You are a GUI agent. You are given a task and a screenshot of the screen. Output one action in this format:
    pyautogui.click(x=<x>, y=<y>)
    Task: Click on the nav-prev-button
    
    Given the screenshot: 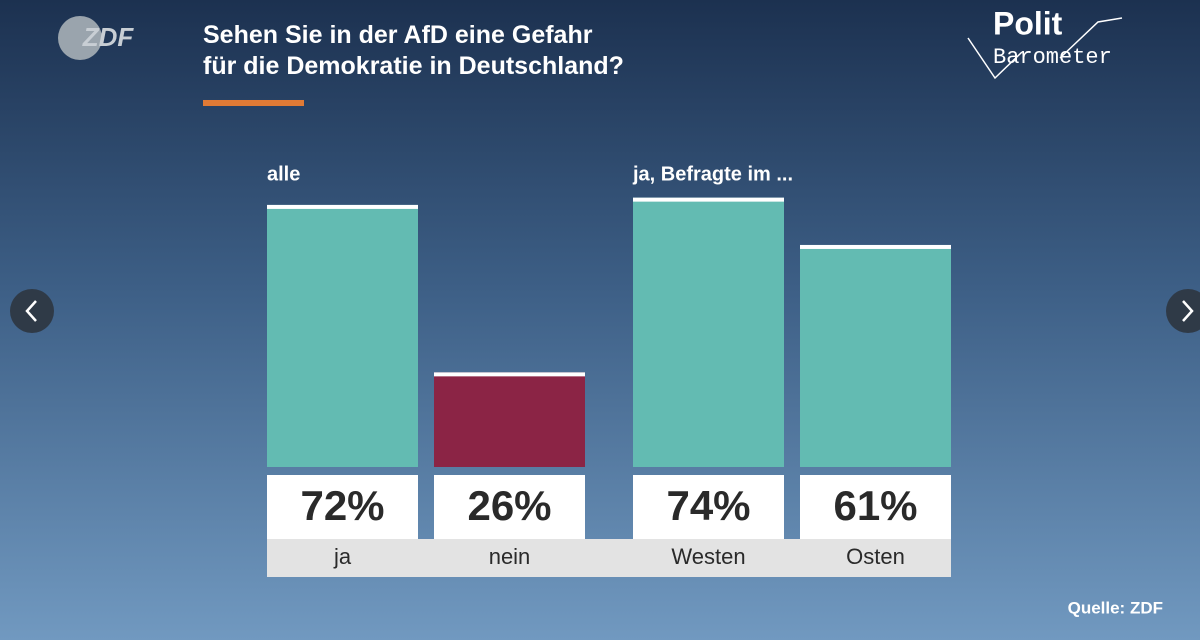 What is the action you would take?
    pyautogui.click(x=32, y=311)
    